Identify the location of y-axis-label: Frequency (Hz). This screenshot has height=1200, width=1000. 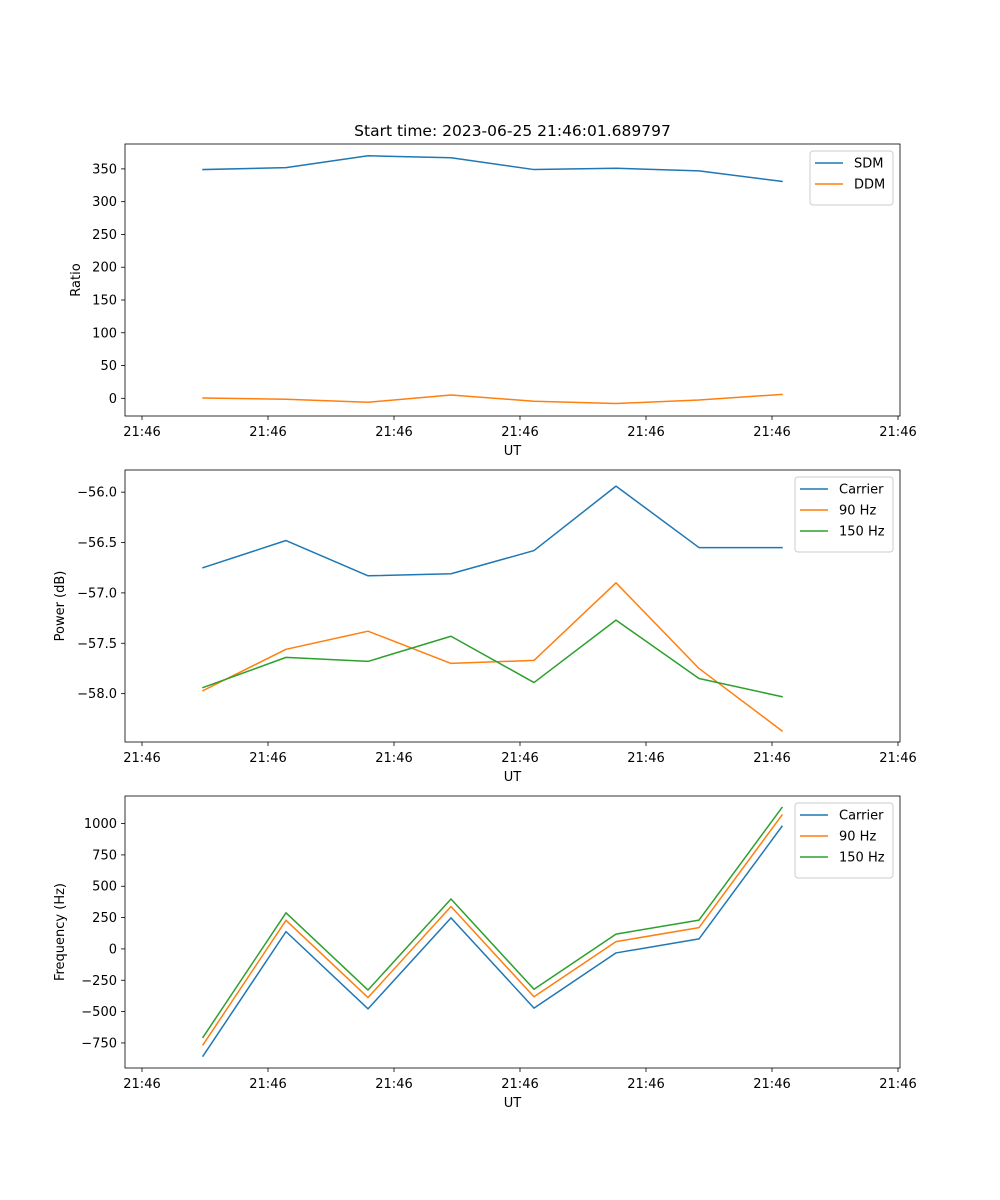
(60, 932).